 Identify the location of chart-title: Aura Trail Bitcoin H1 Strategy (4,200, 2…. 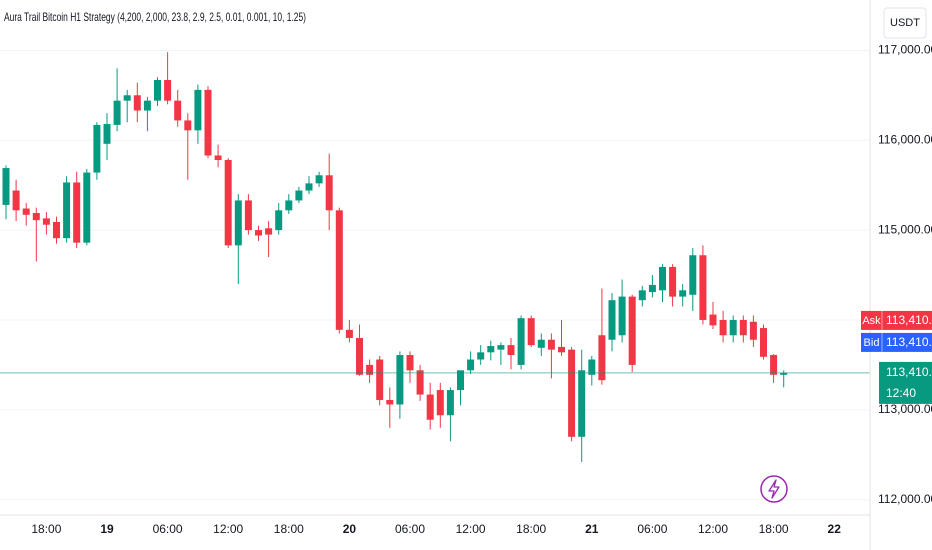
(155, 17).